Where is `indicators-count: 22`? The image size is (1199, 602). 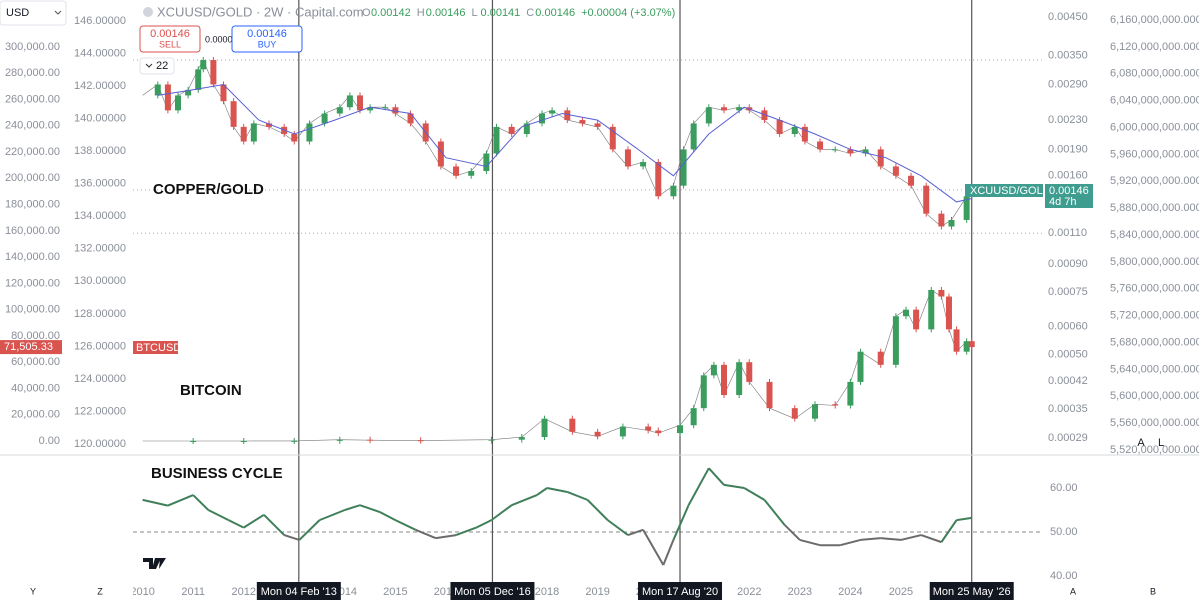
indicators-count: 22 is located at coordinates (162, 66).